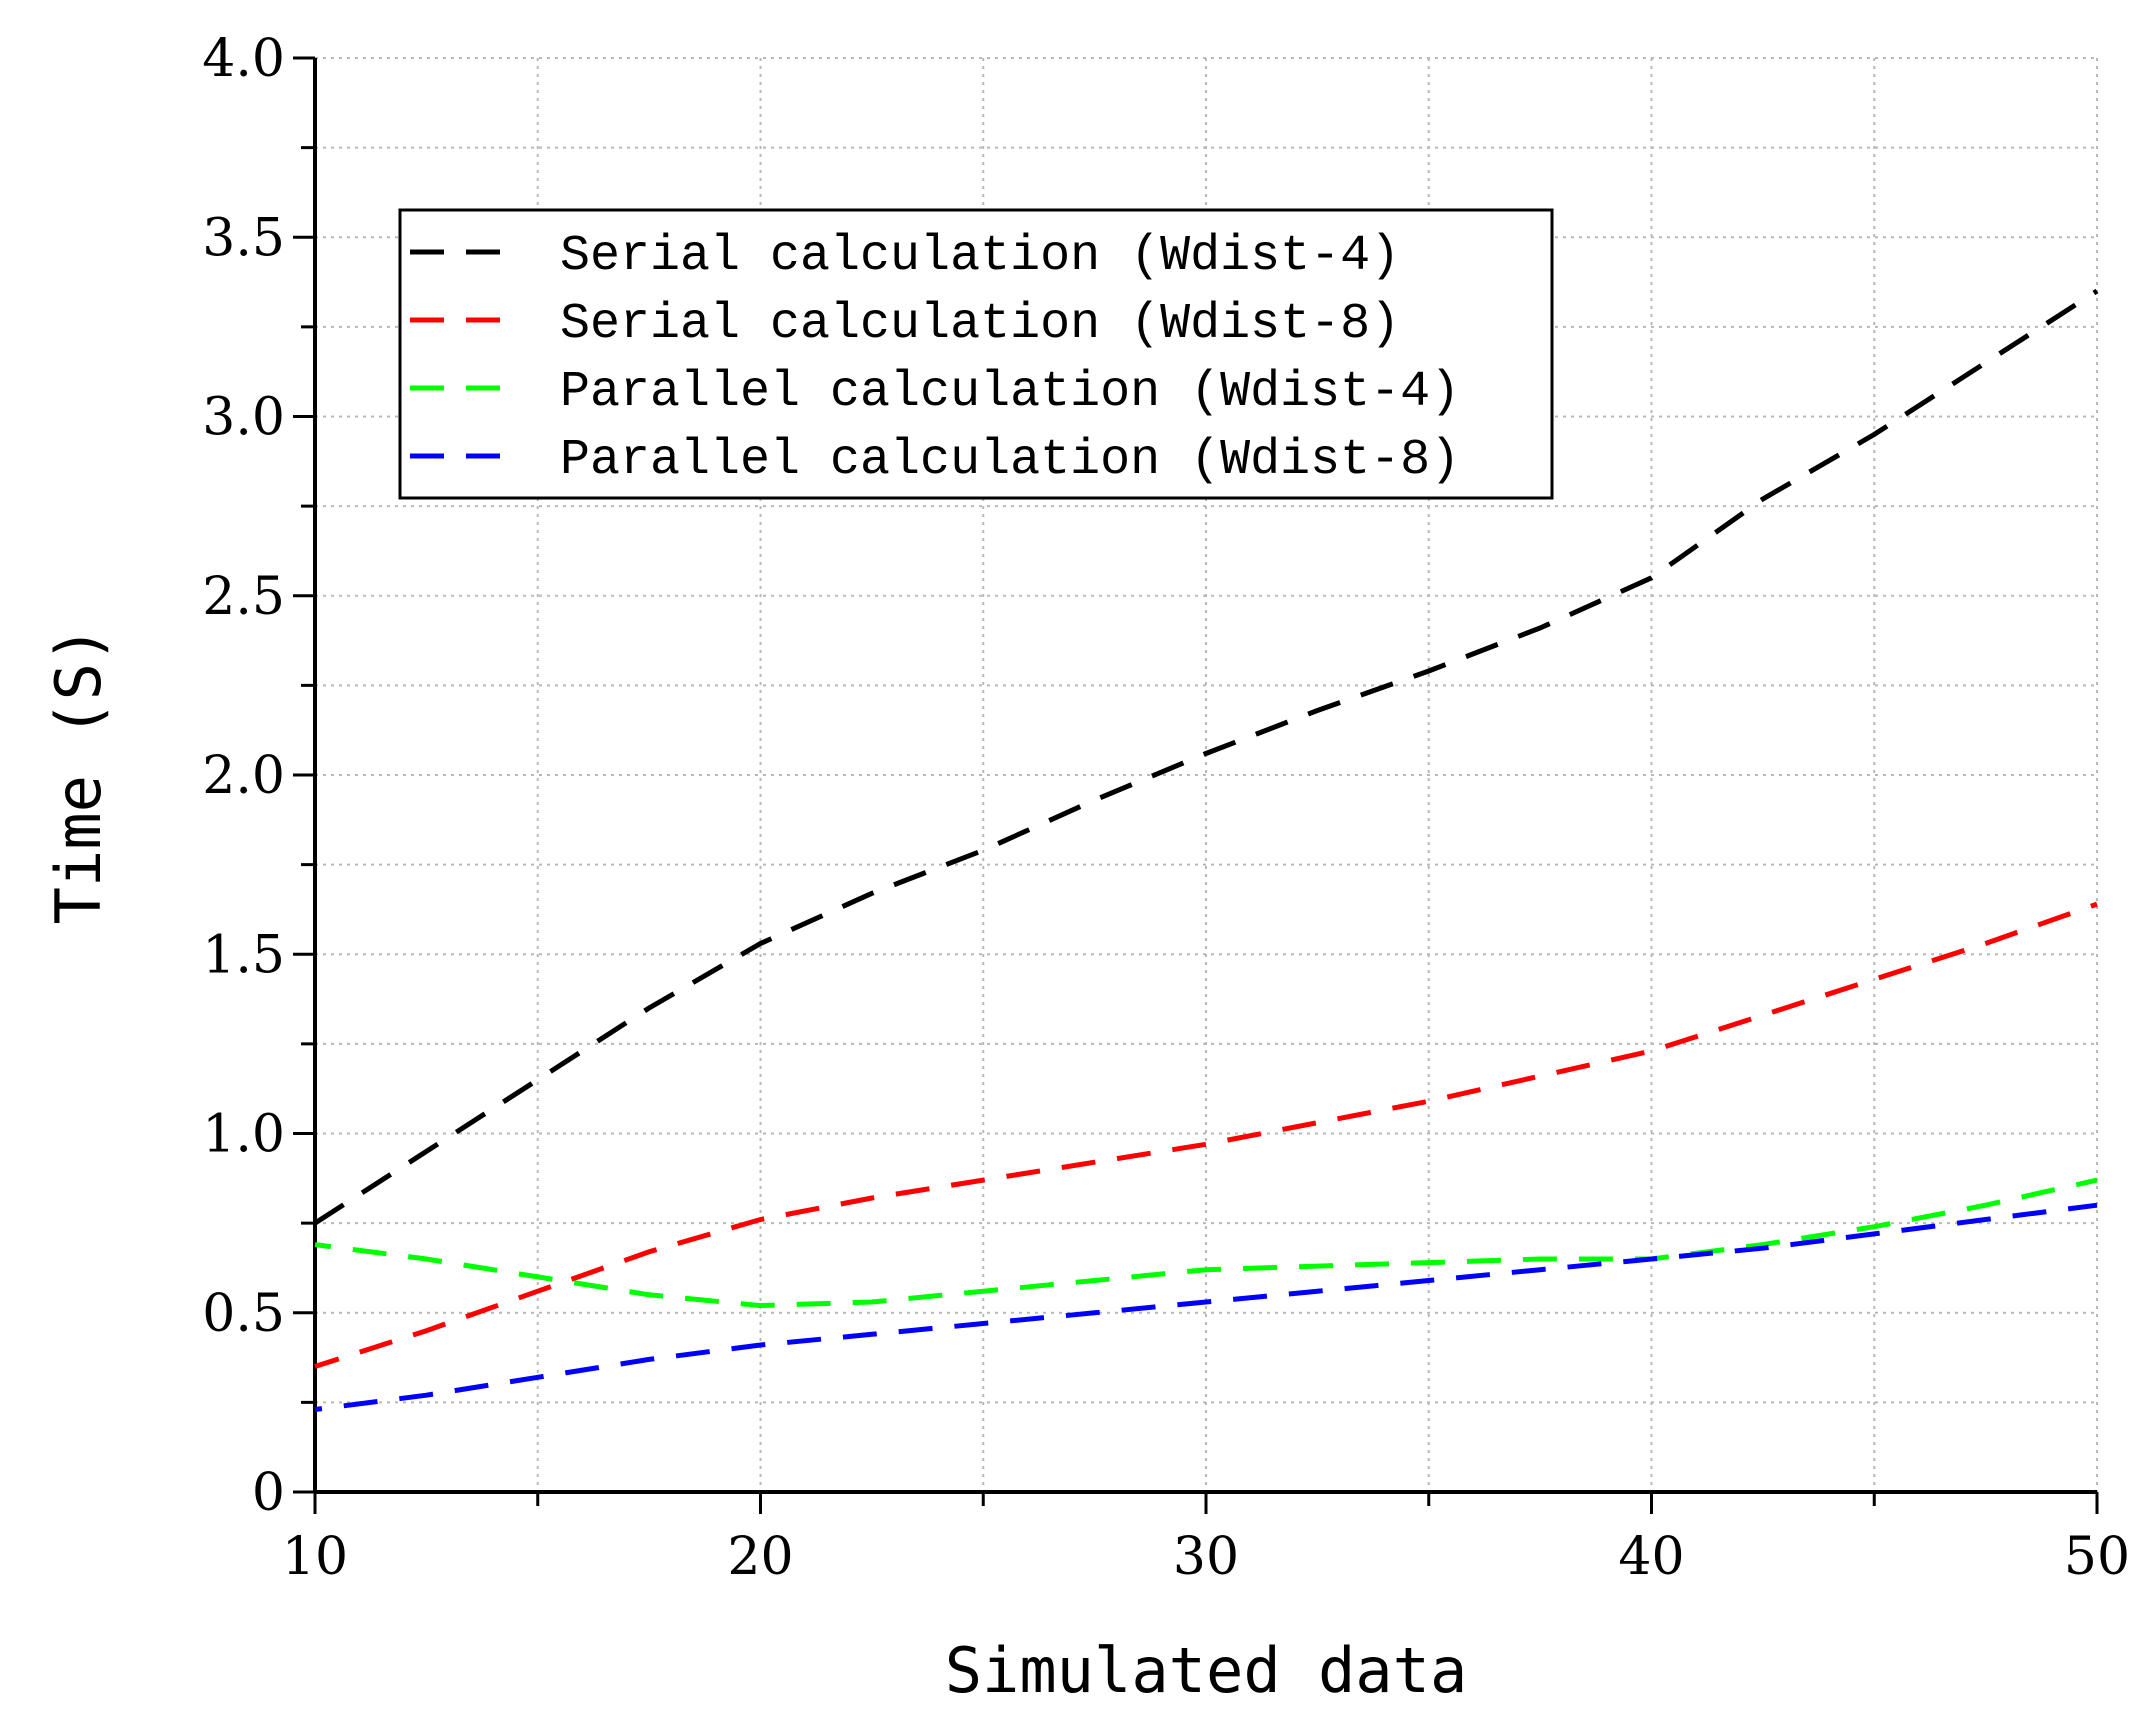  I want to click on y-tick-label: 3.0, so click(243, 418).